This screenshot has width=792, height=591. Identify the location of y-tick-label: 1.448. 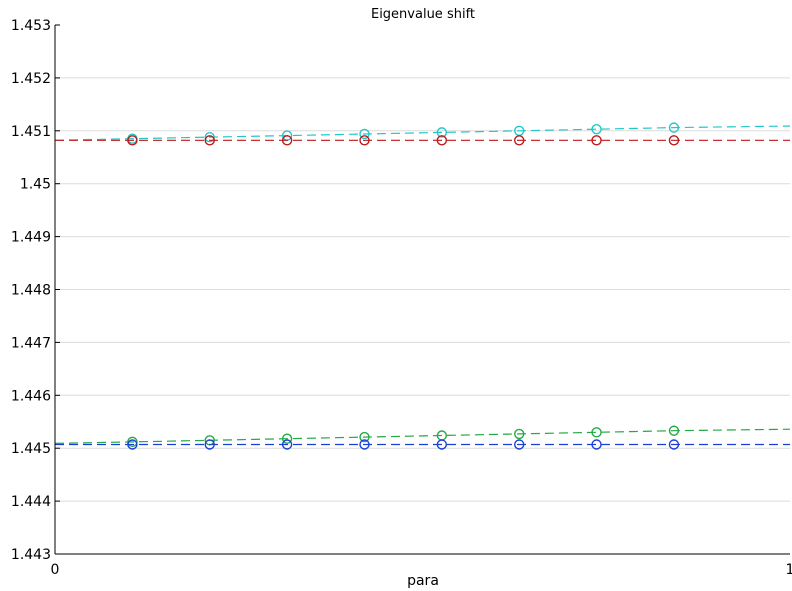
(31, 291).